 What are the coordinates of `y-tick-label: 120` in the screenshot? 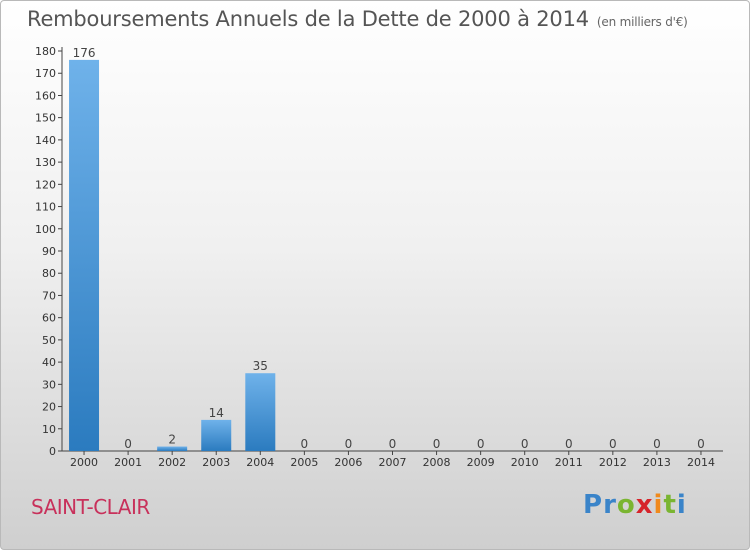 It's located at (45, 184).